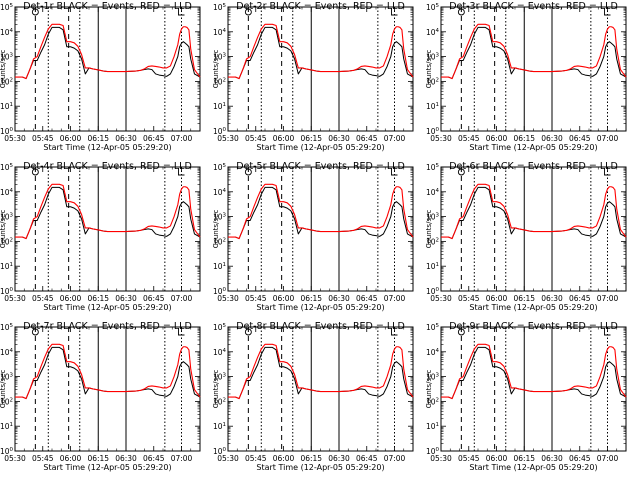  I want to click on y-tick-label: 101, so click(6, 106).